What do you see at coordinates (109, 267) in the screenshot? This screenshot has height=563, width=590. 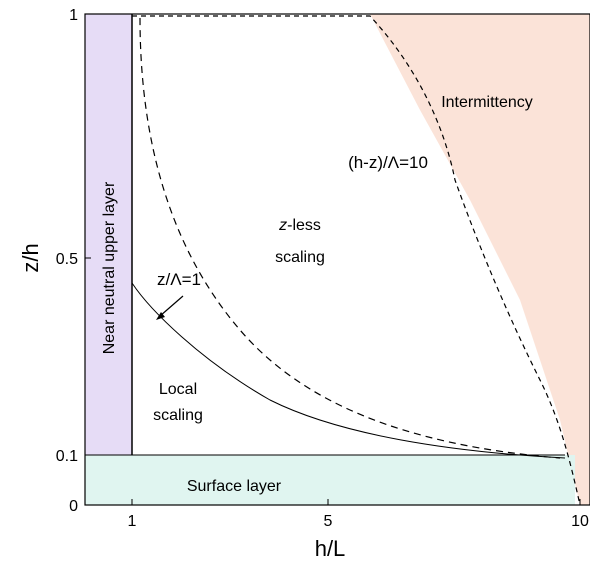 I see `near-neutral-label: Near neutral upper layer` at bounding box center [109, 267].